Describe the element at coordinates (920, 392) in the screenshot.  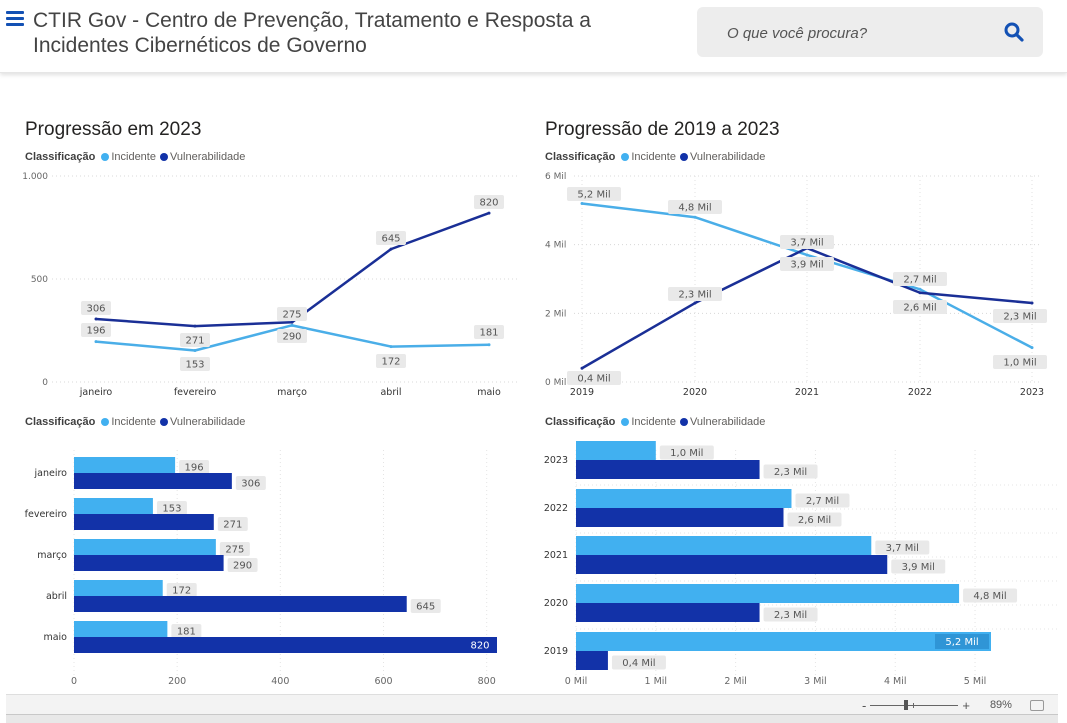
I see `x-tick-label: 2022` at that location.